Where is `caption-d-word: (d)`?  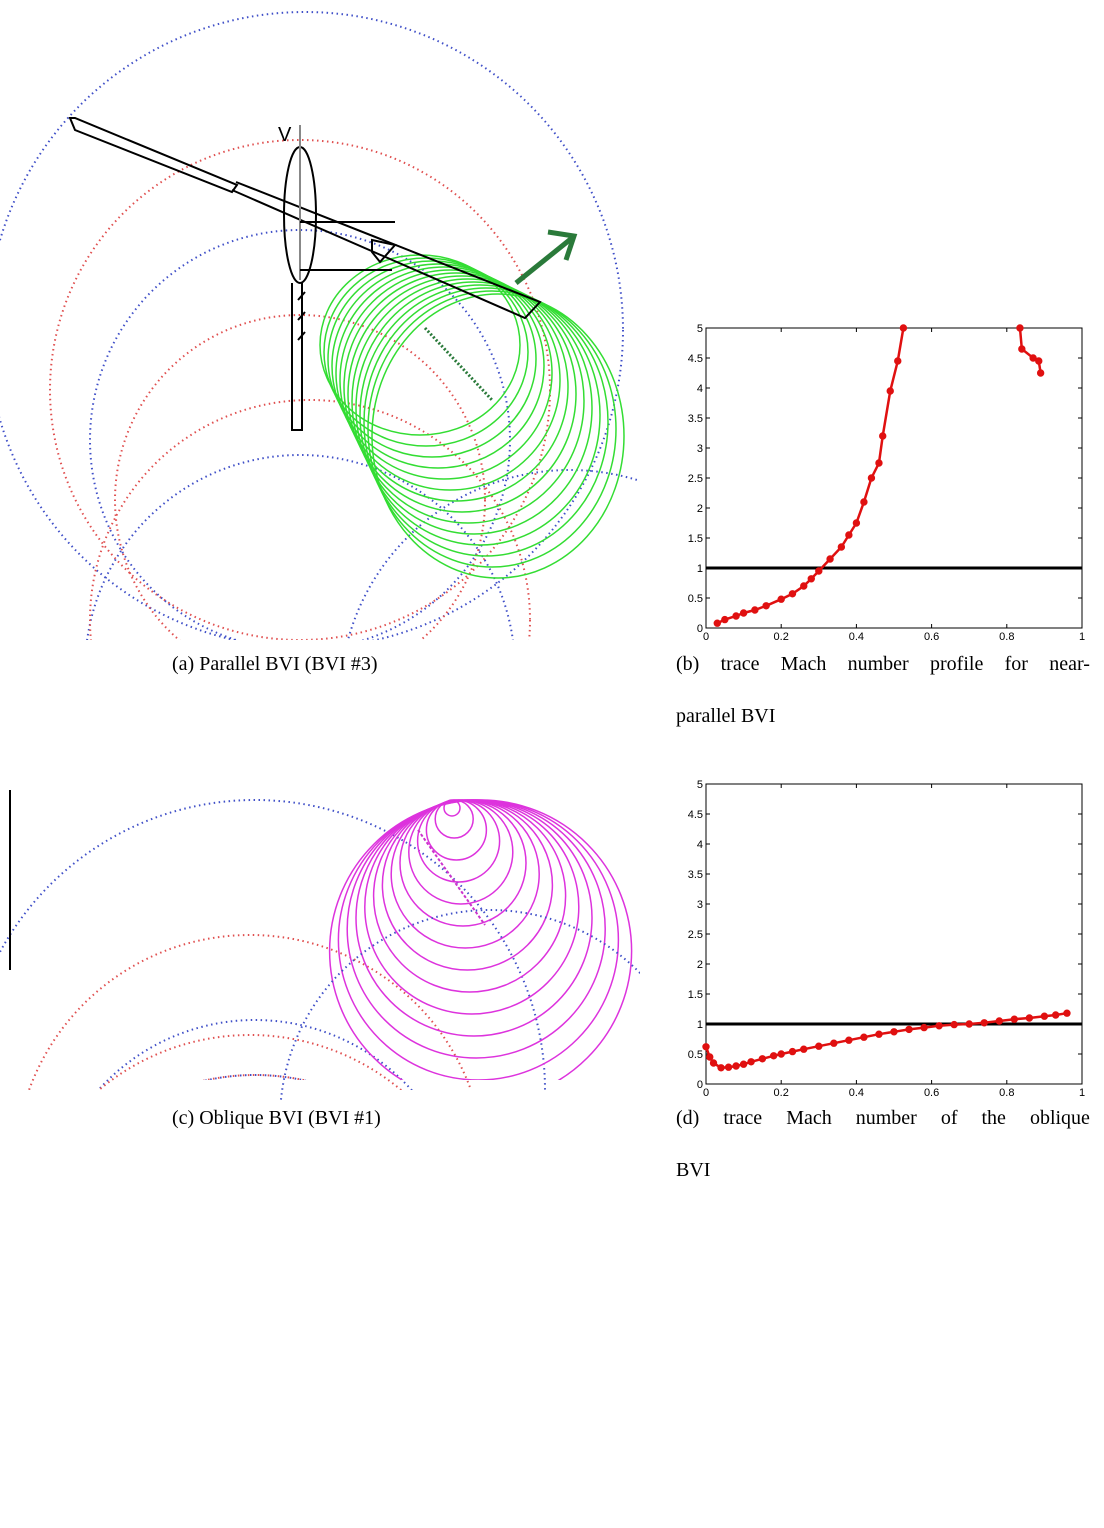 caption-d-word: (d) is located at coordinates (688, 1118).